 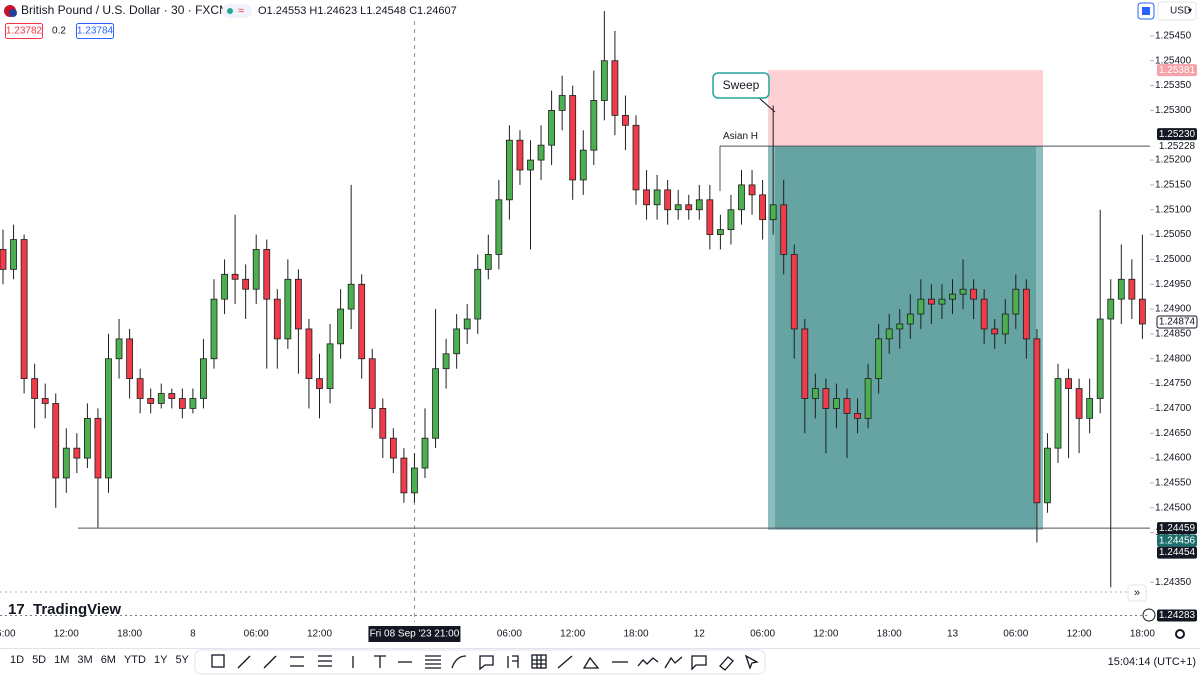 What do you see at coordinates (741, 85) in the screenshot?
I see `callout` at bounding box center [741, 85].